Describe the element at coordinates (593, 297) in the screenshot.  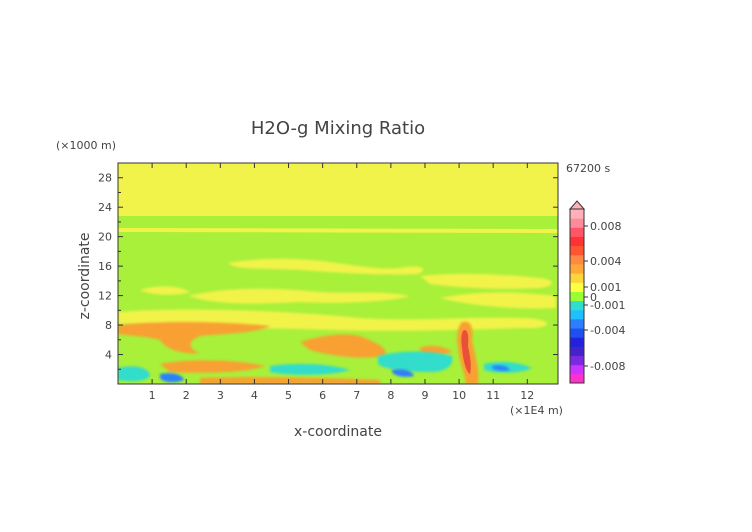
I see `colorbar-label: 0` at that location.